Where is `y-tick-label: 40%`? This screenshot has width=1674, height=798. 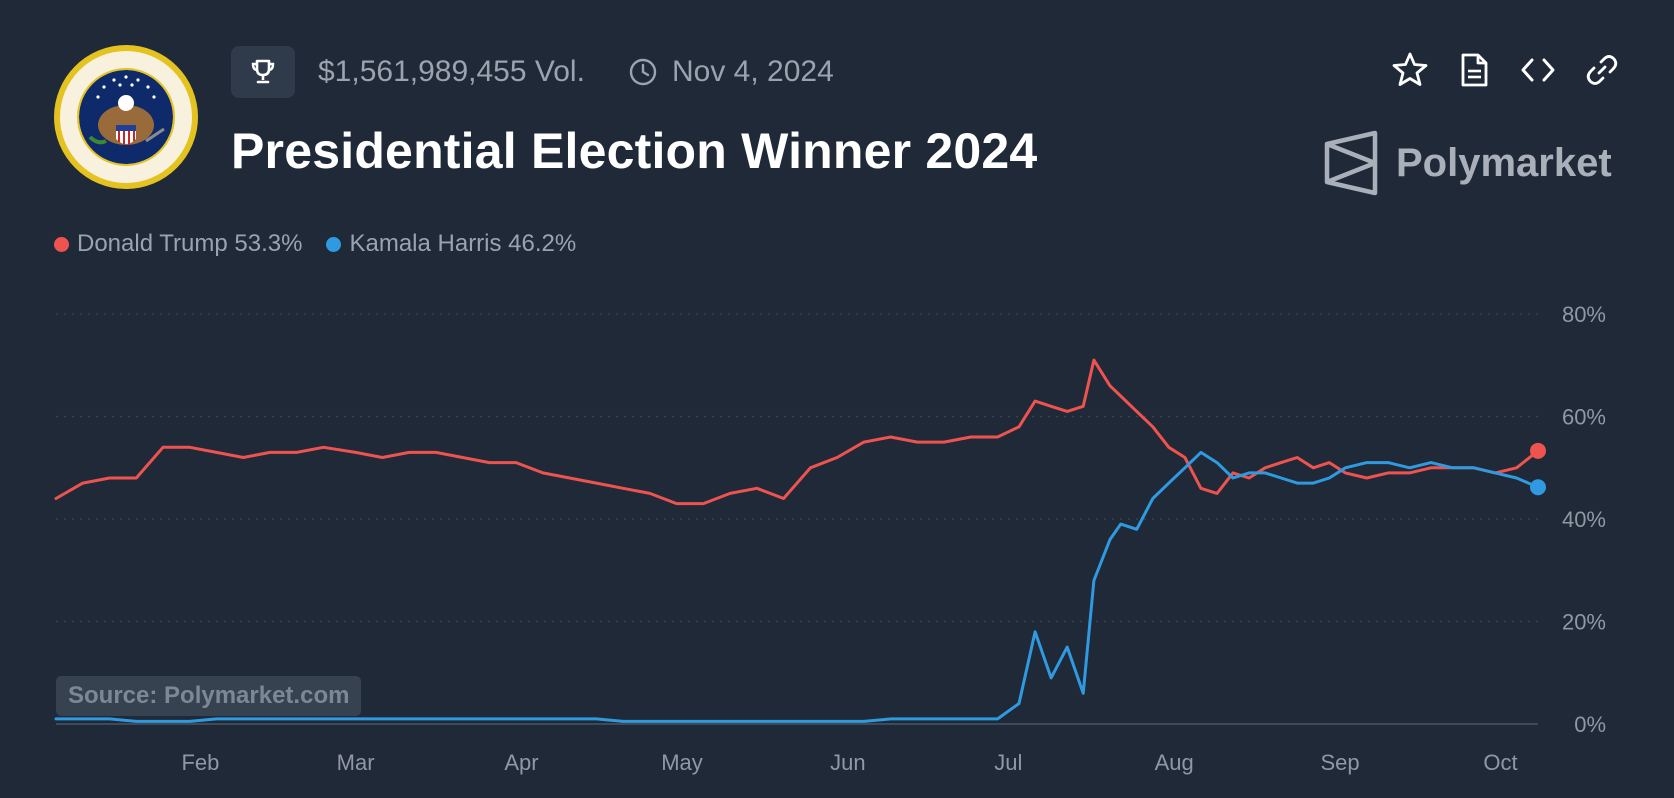 y-tick-label: 40% is located at coordinates (1584, 519).